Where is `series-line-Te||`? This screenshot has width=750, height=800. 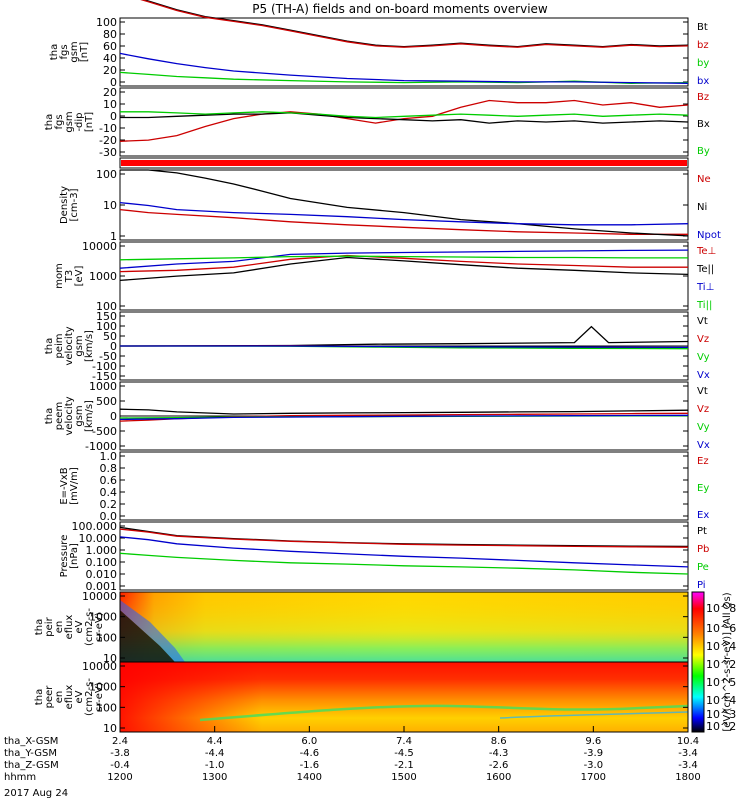 series-line-Te|| is located at coordinates (404, 269).